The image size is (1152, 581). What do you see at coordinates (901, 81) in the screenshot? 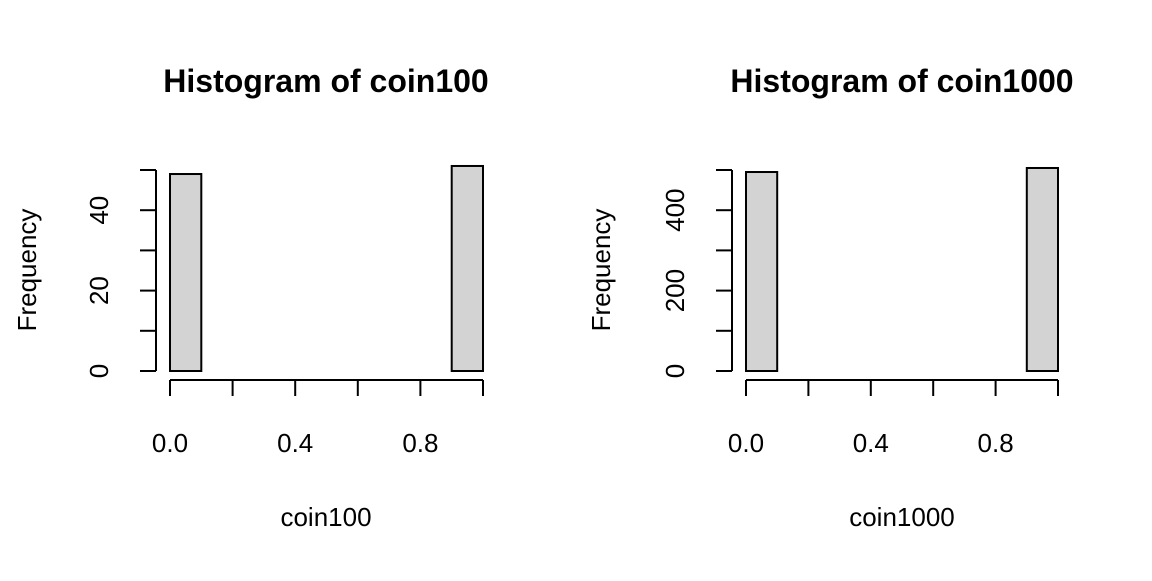
I see `chart-title: Histogram of coin1000` at bounding box center [901, 81].